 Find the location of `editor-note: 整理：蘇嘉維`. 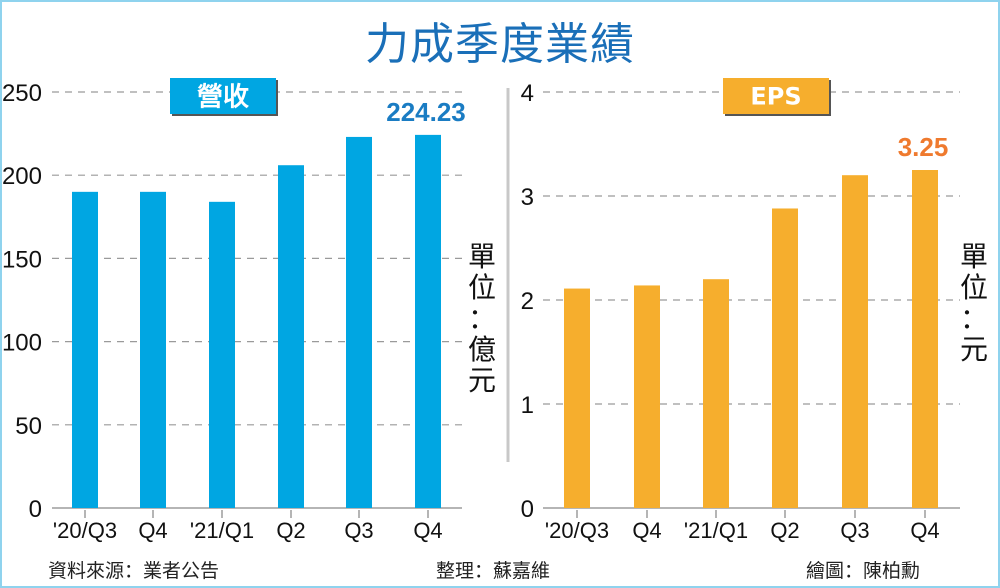

editor-note: 整理：蘇嘉維 is located at coordinates (493, 571).